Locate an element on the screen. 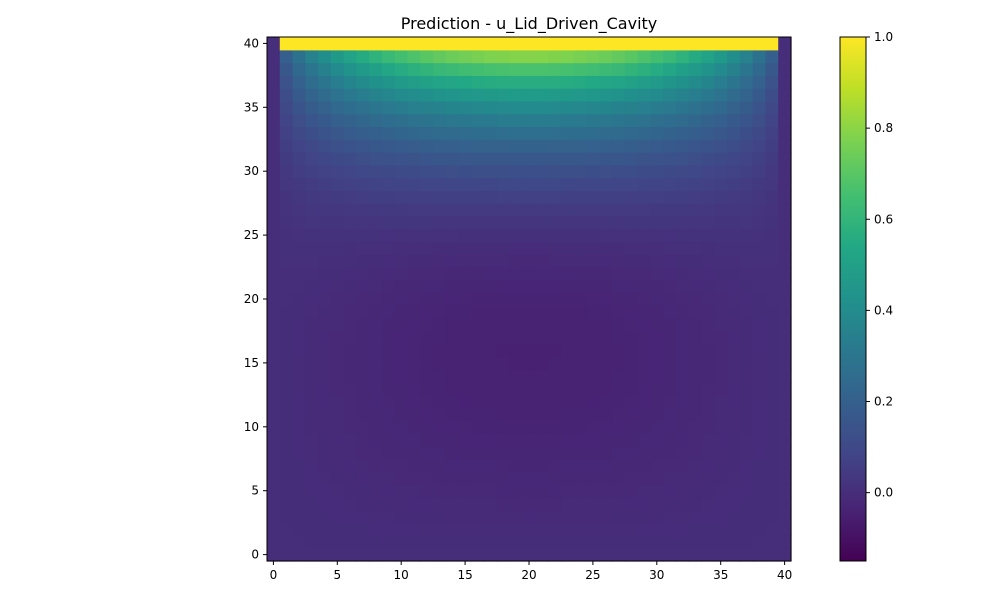 The width and height of the screenshot is (1000, 600). chart-title: Prediction - u_Lid_Driven_Cavity is located at coordinates (529, 24).